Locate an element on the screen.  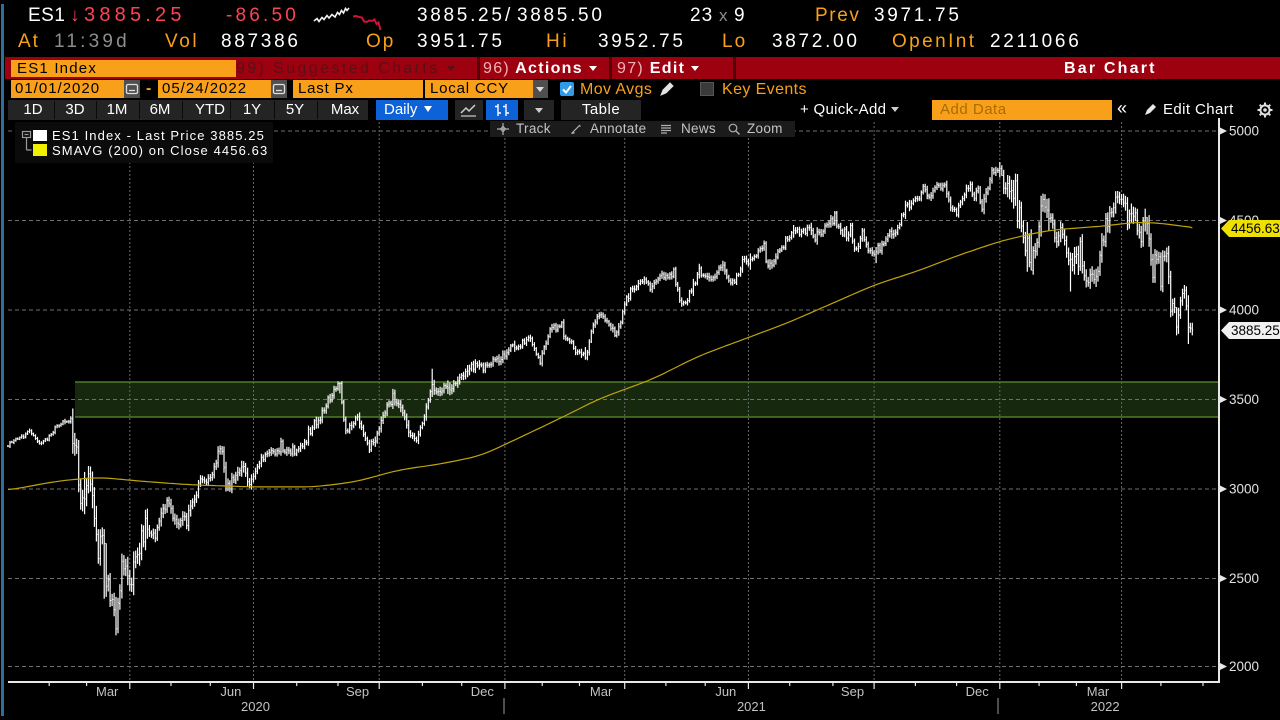
svg-text: 2020 is located at coordinates (255, 706).